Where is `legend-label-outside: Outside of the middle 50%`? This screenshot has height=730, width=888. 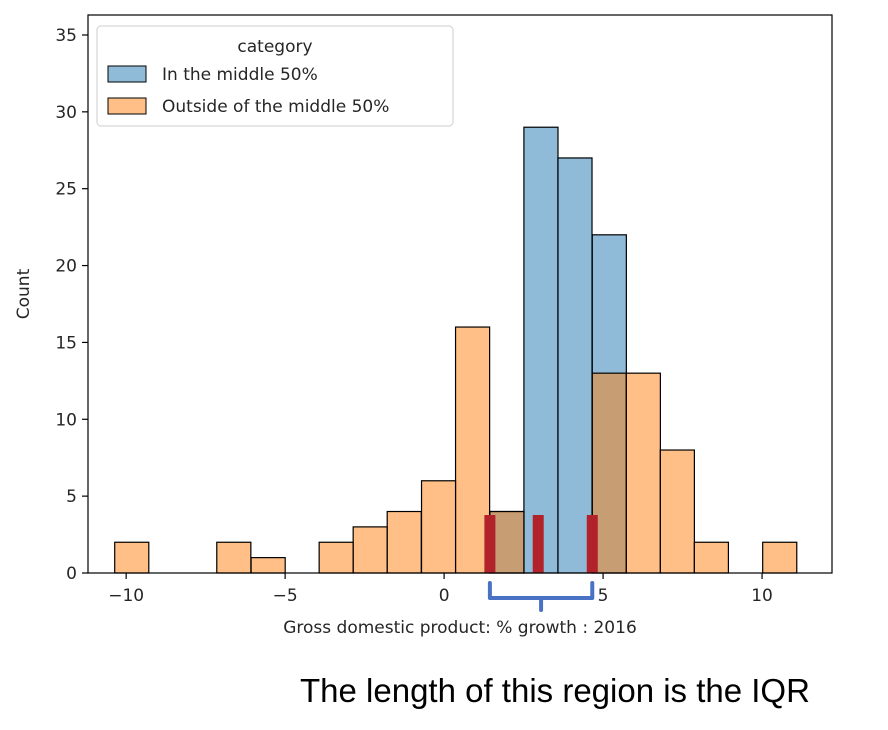
legend-label-outside: Outside of the middle 50% is located at coordinates (275, 107).